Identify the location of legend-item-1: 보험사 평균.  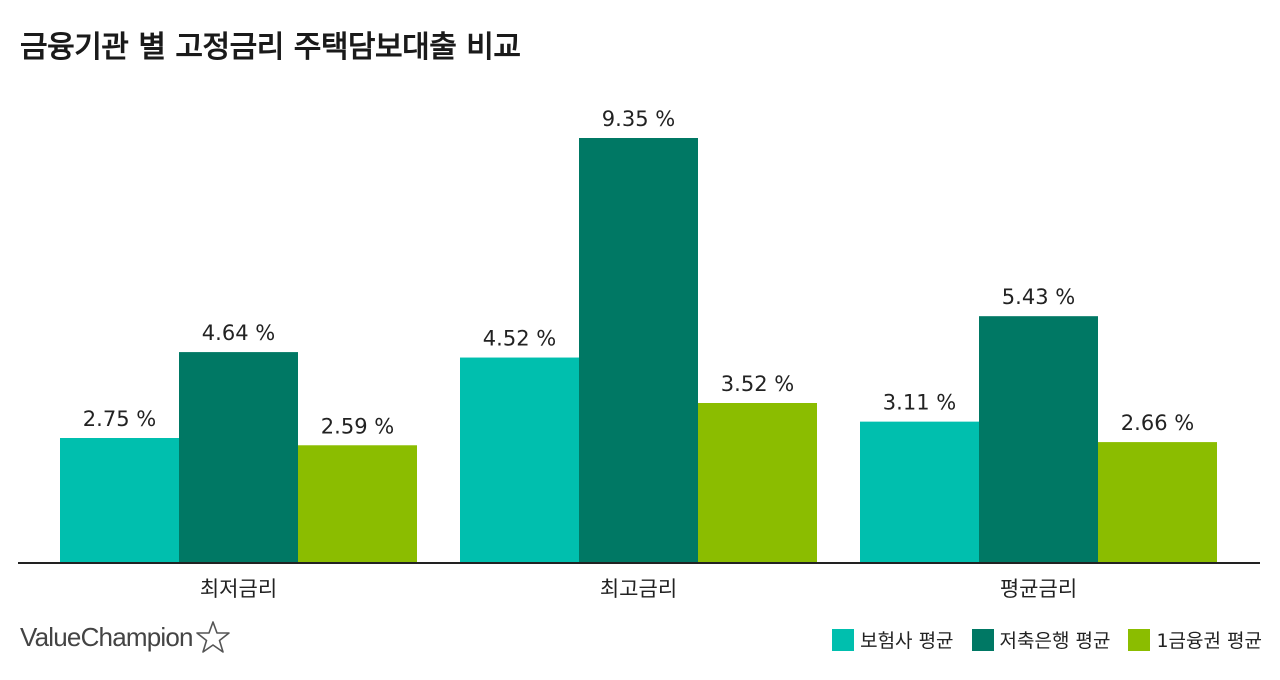
(893, 639).